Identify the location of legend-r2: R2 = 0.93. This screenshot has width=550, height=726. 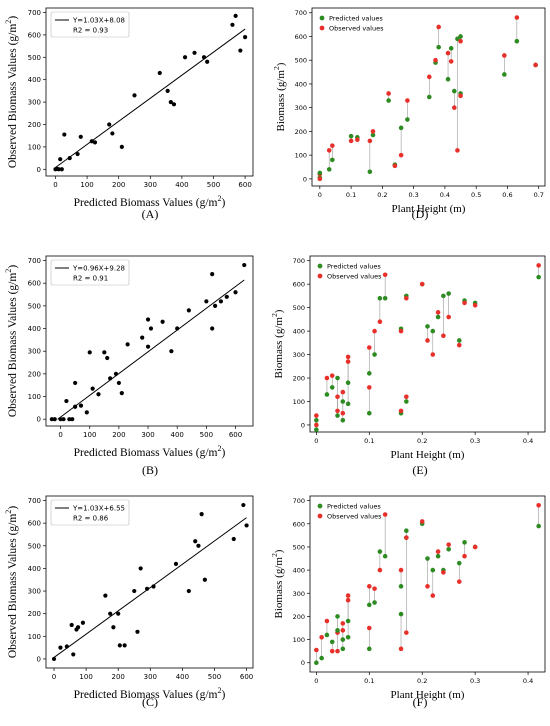
(90, 31).